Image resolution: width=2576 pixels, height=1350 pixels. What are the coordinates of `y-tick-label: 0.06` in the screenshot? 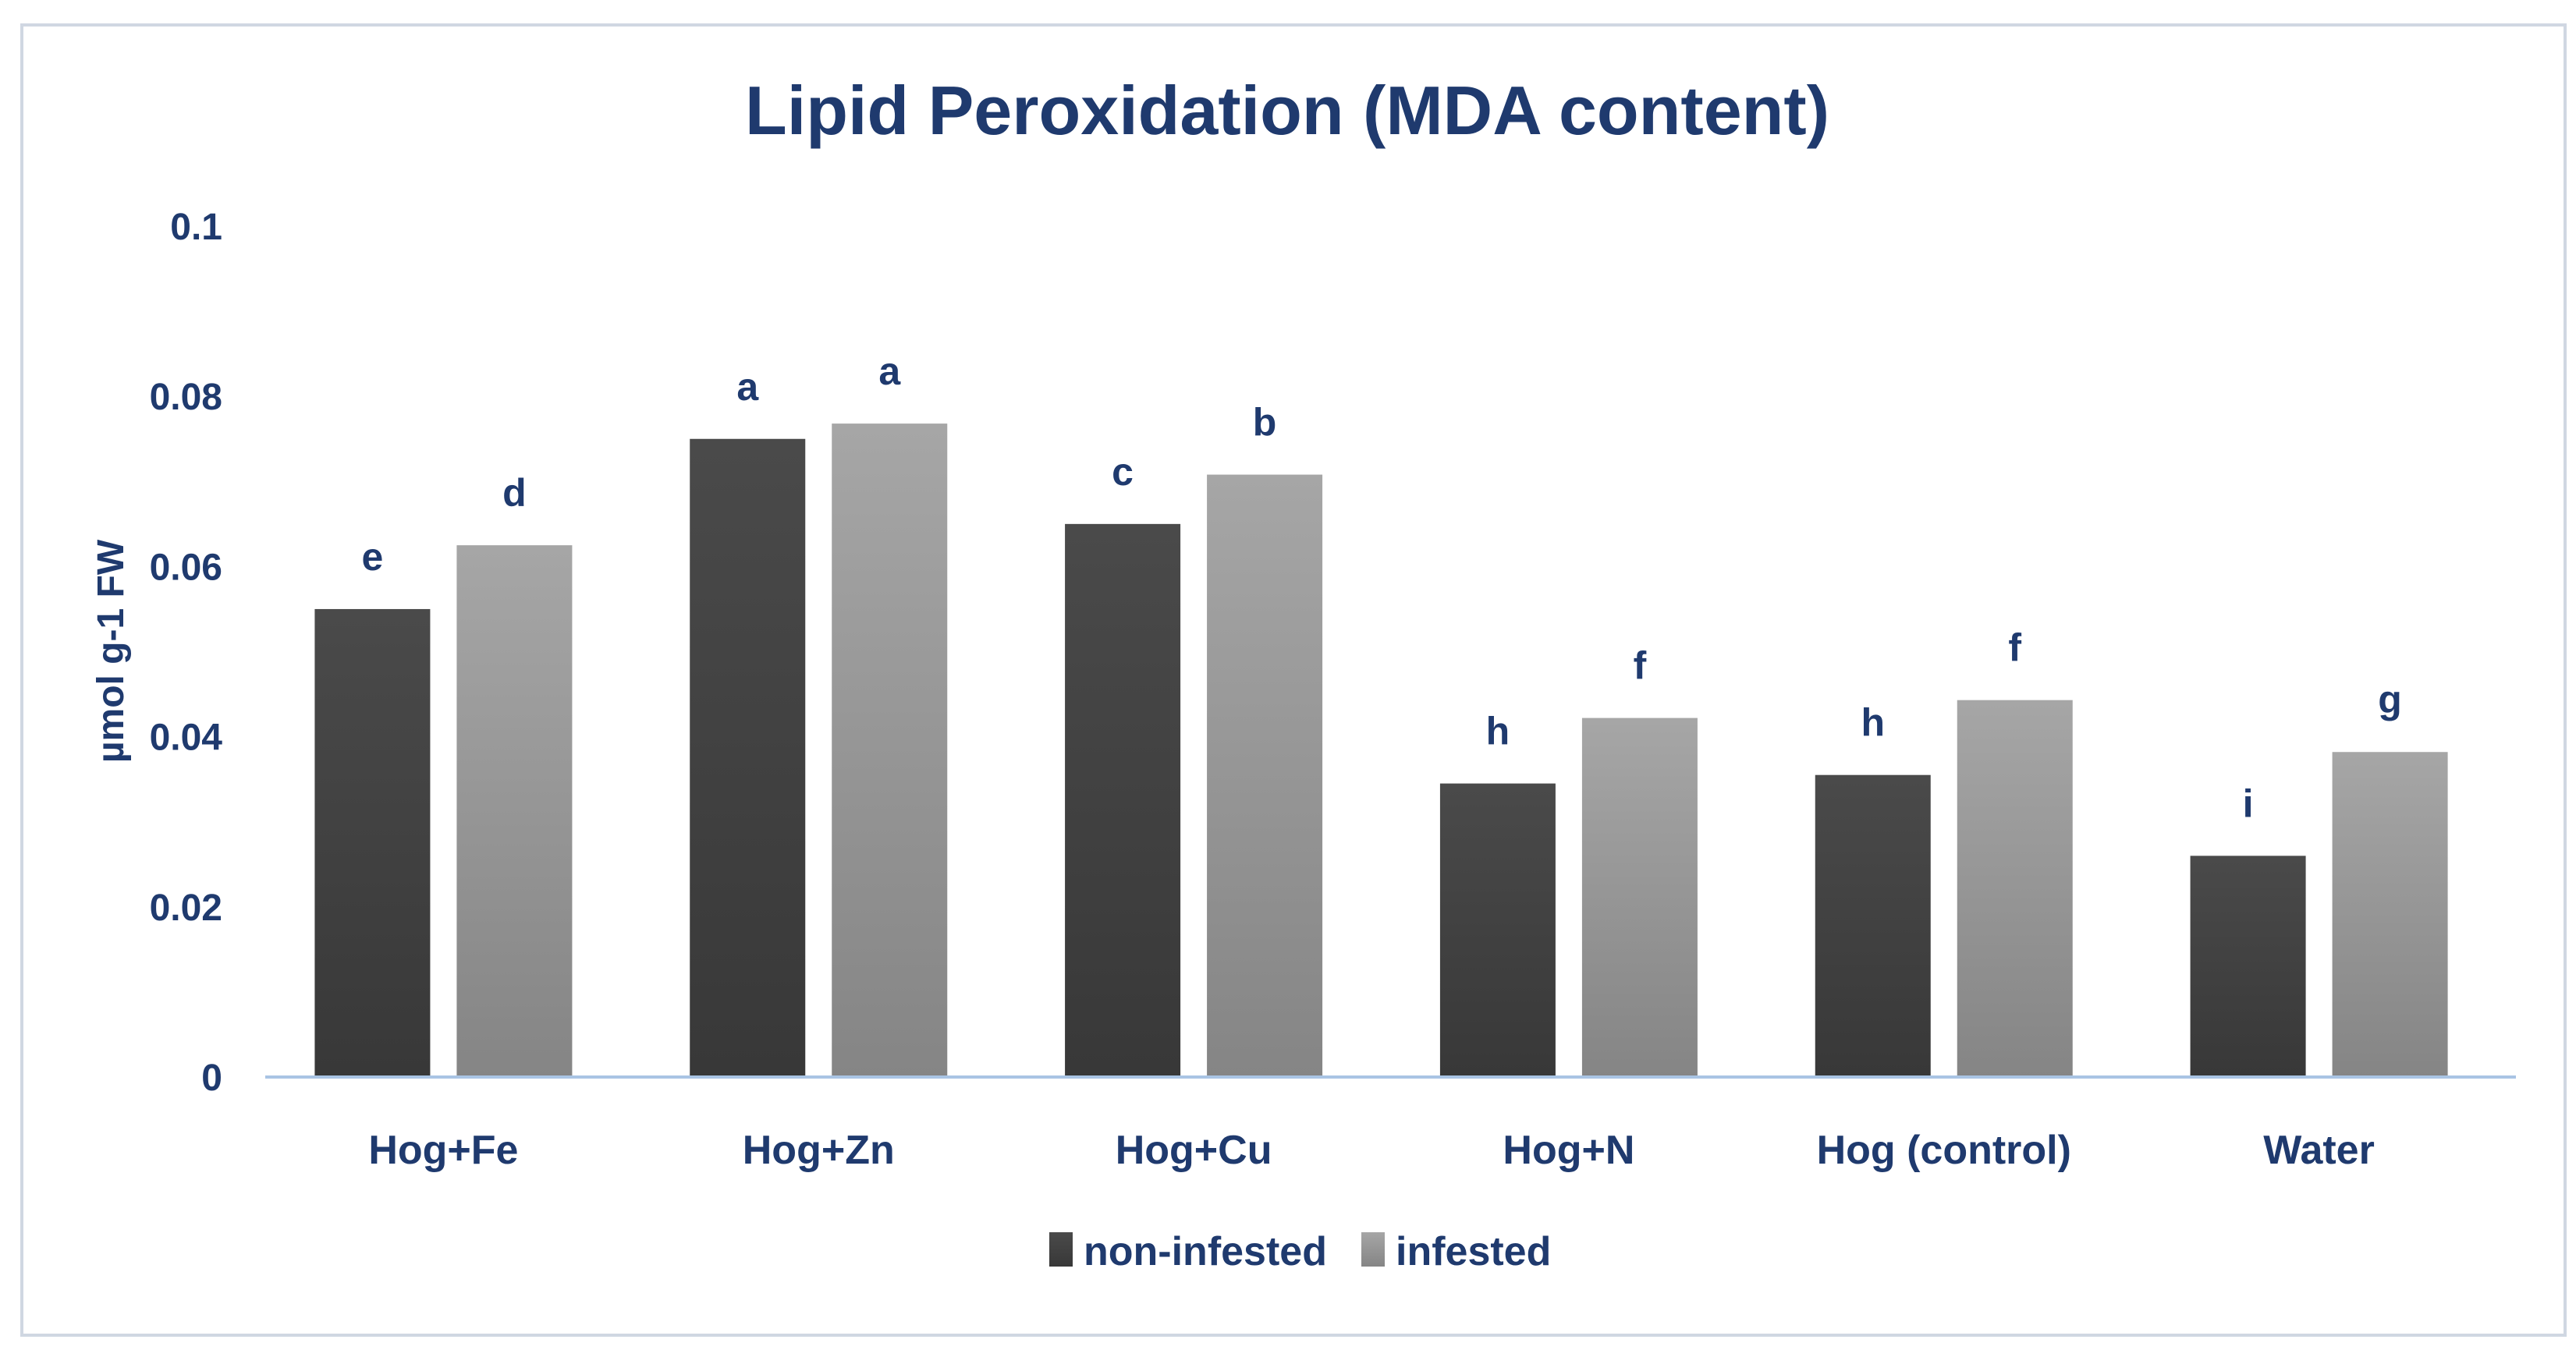 It's located at (186, 567).